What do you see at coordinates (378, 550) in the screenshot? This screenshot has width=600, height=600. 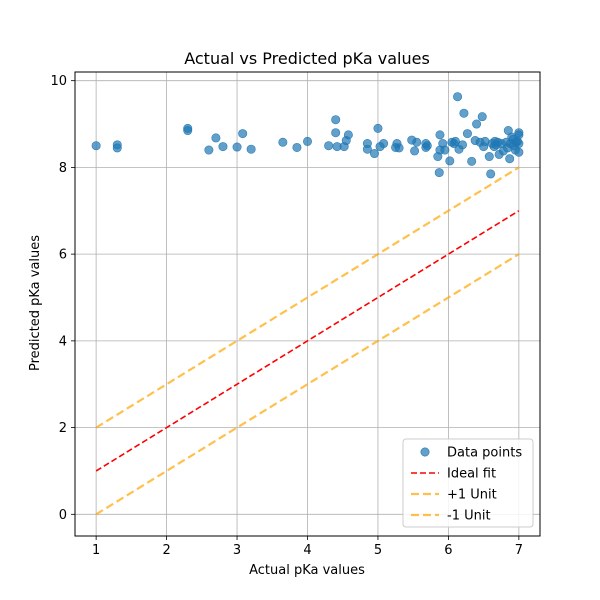 I see `x-tick-label: 5` at bounding box center [378, 550].